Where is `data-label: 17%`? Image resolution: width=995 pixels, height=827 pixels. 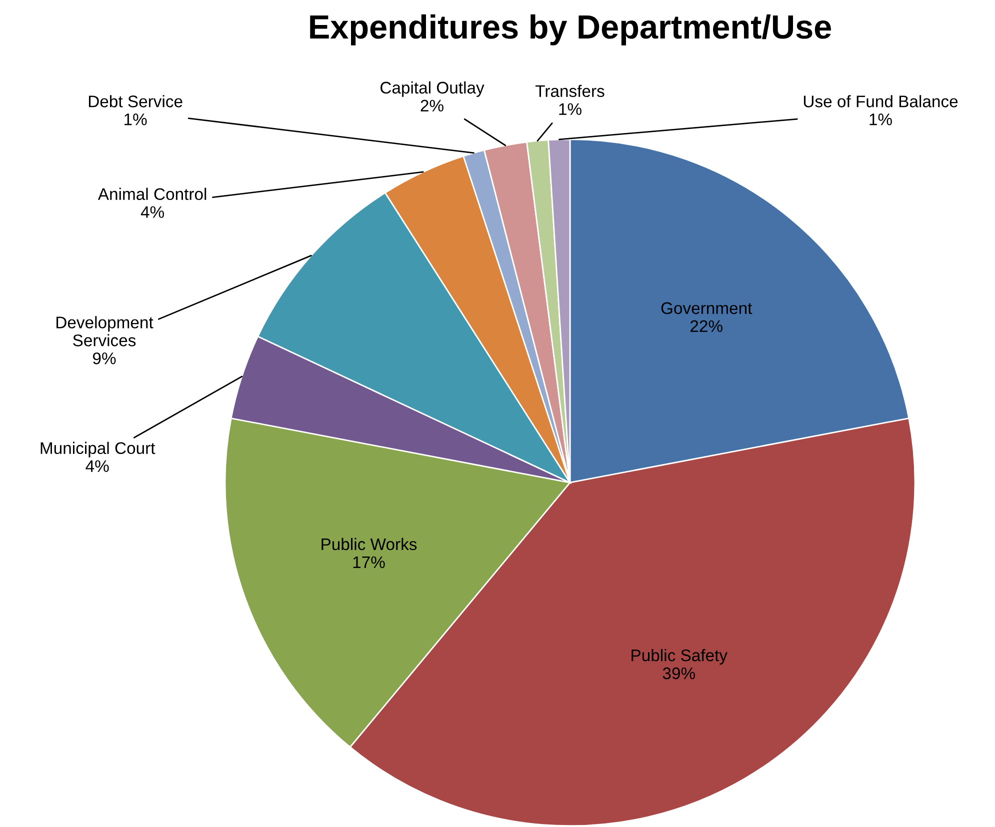
data-label: 17% is located at coordinates (369, 562).